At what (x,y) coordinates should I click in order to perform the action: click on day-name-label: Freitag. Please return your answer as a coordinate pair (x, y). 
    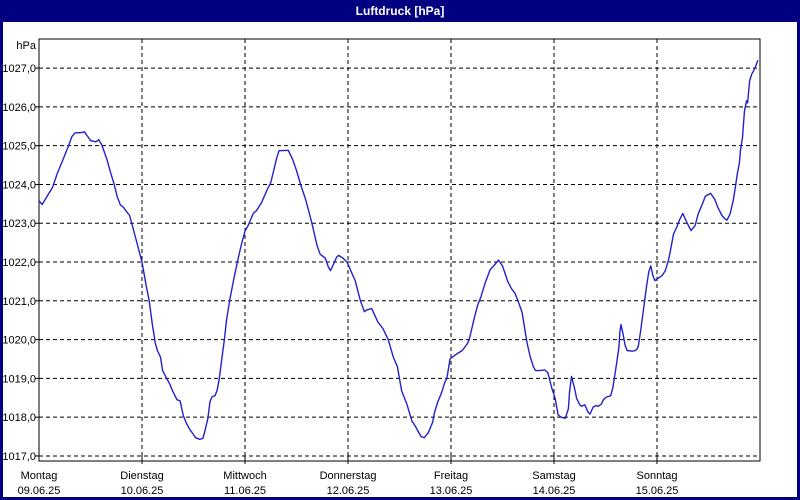
    Looking at the image, I should click on (451, 476).